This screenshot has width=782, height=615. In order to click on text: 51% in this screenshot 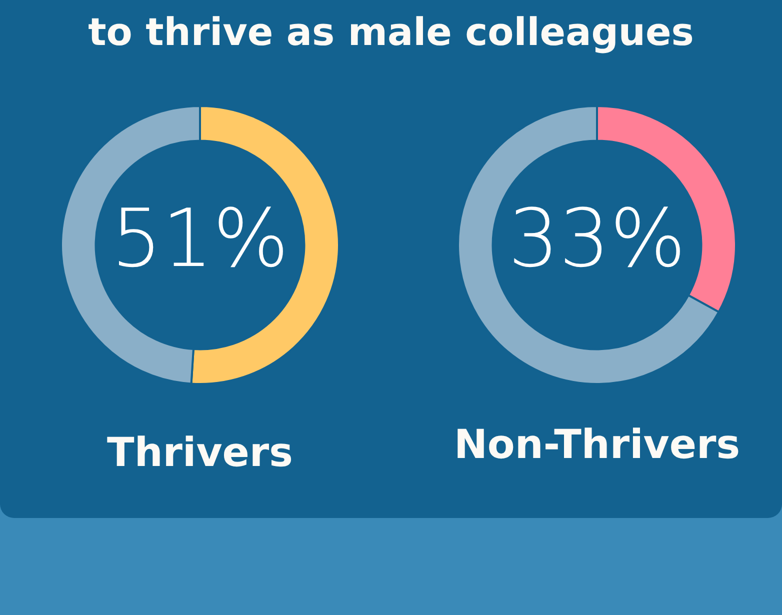, I will do `click(200, 238)`.